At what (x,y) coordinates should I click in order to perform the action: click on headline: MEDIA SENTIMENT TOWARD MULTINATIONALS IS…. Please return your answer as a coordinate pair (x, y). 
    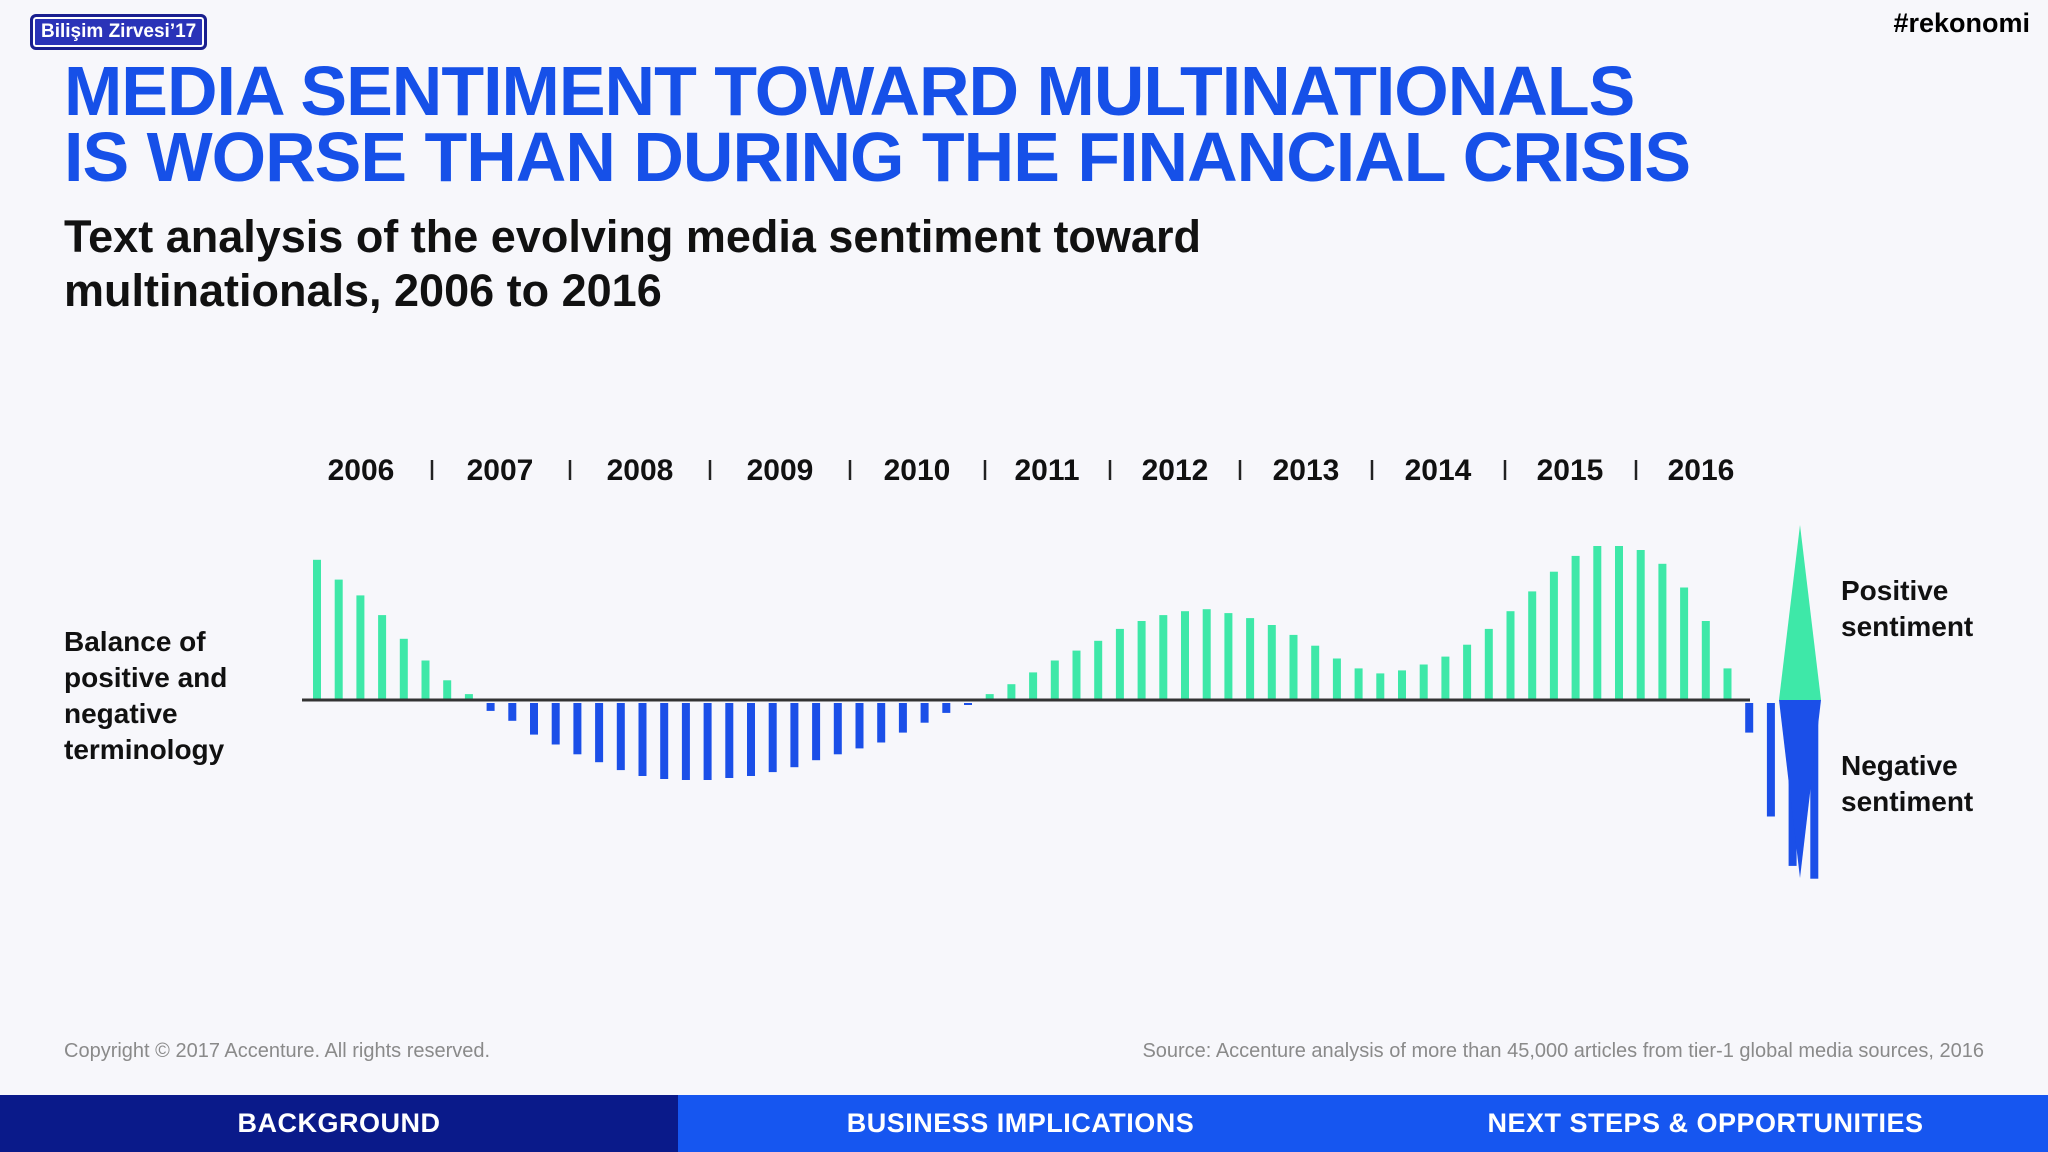
    Looking at the image, I should click on (1044, 124).